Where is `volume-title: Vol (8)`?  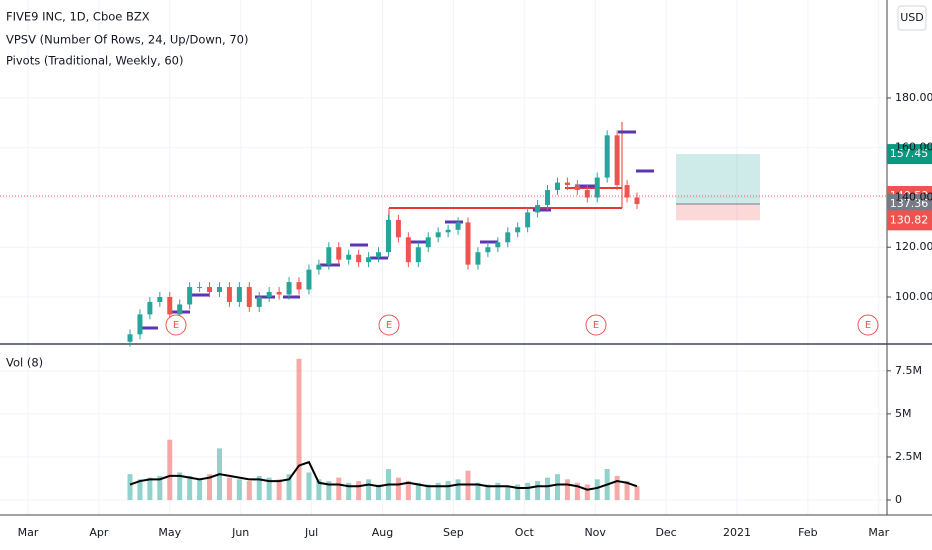 volume-title: Vol (8) is located at coordinates (24, 363).